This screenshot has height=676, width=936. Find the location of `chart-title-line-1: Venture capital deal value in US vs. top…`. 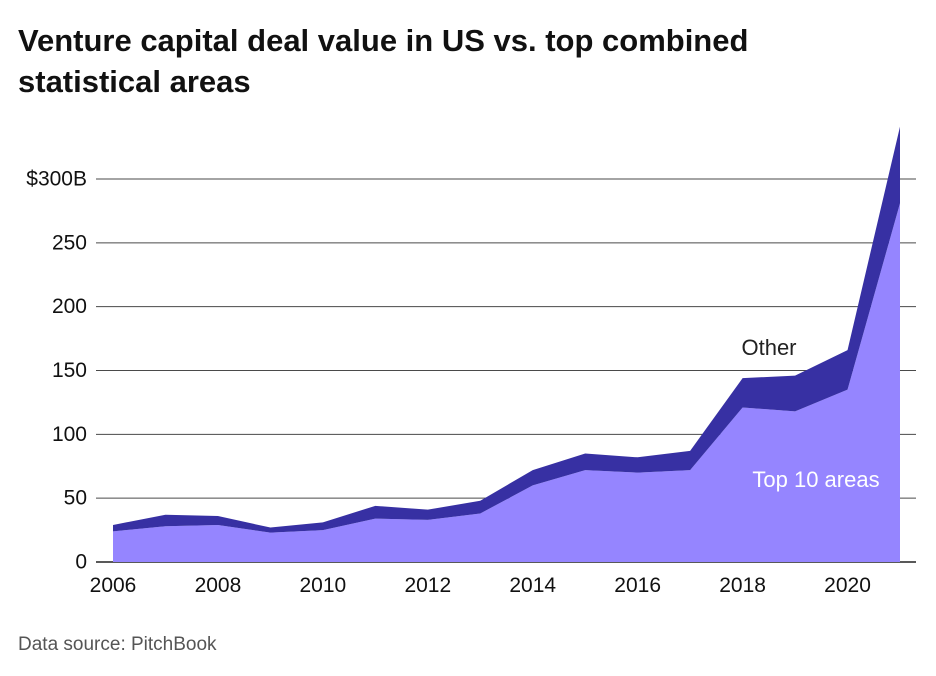

chart-title-line-1: Venture capital deal value in US vs. top… is located at coordinates (383, 40).